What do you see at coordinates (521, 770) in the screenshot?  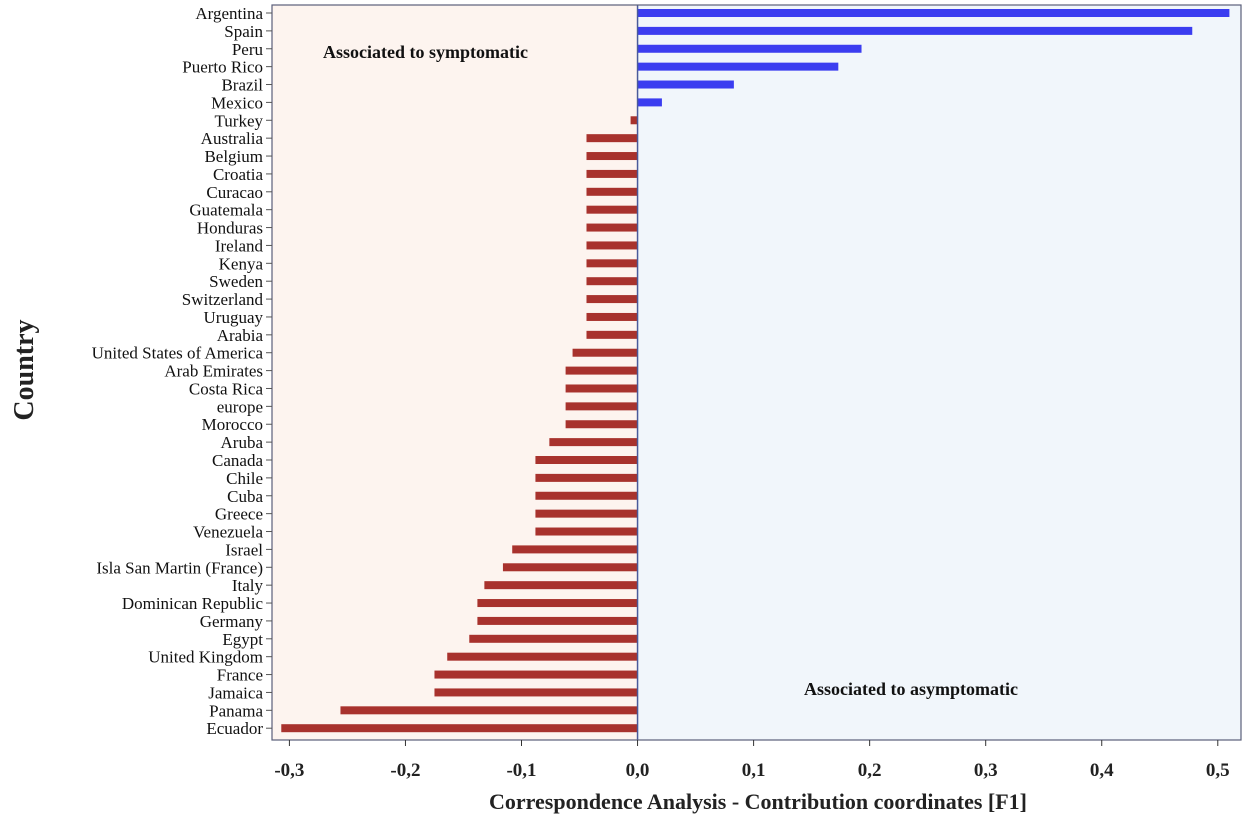 I see `x-tick-label: -0,1` at bounding box center [521, 770].